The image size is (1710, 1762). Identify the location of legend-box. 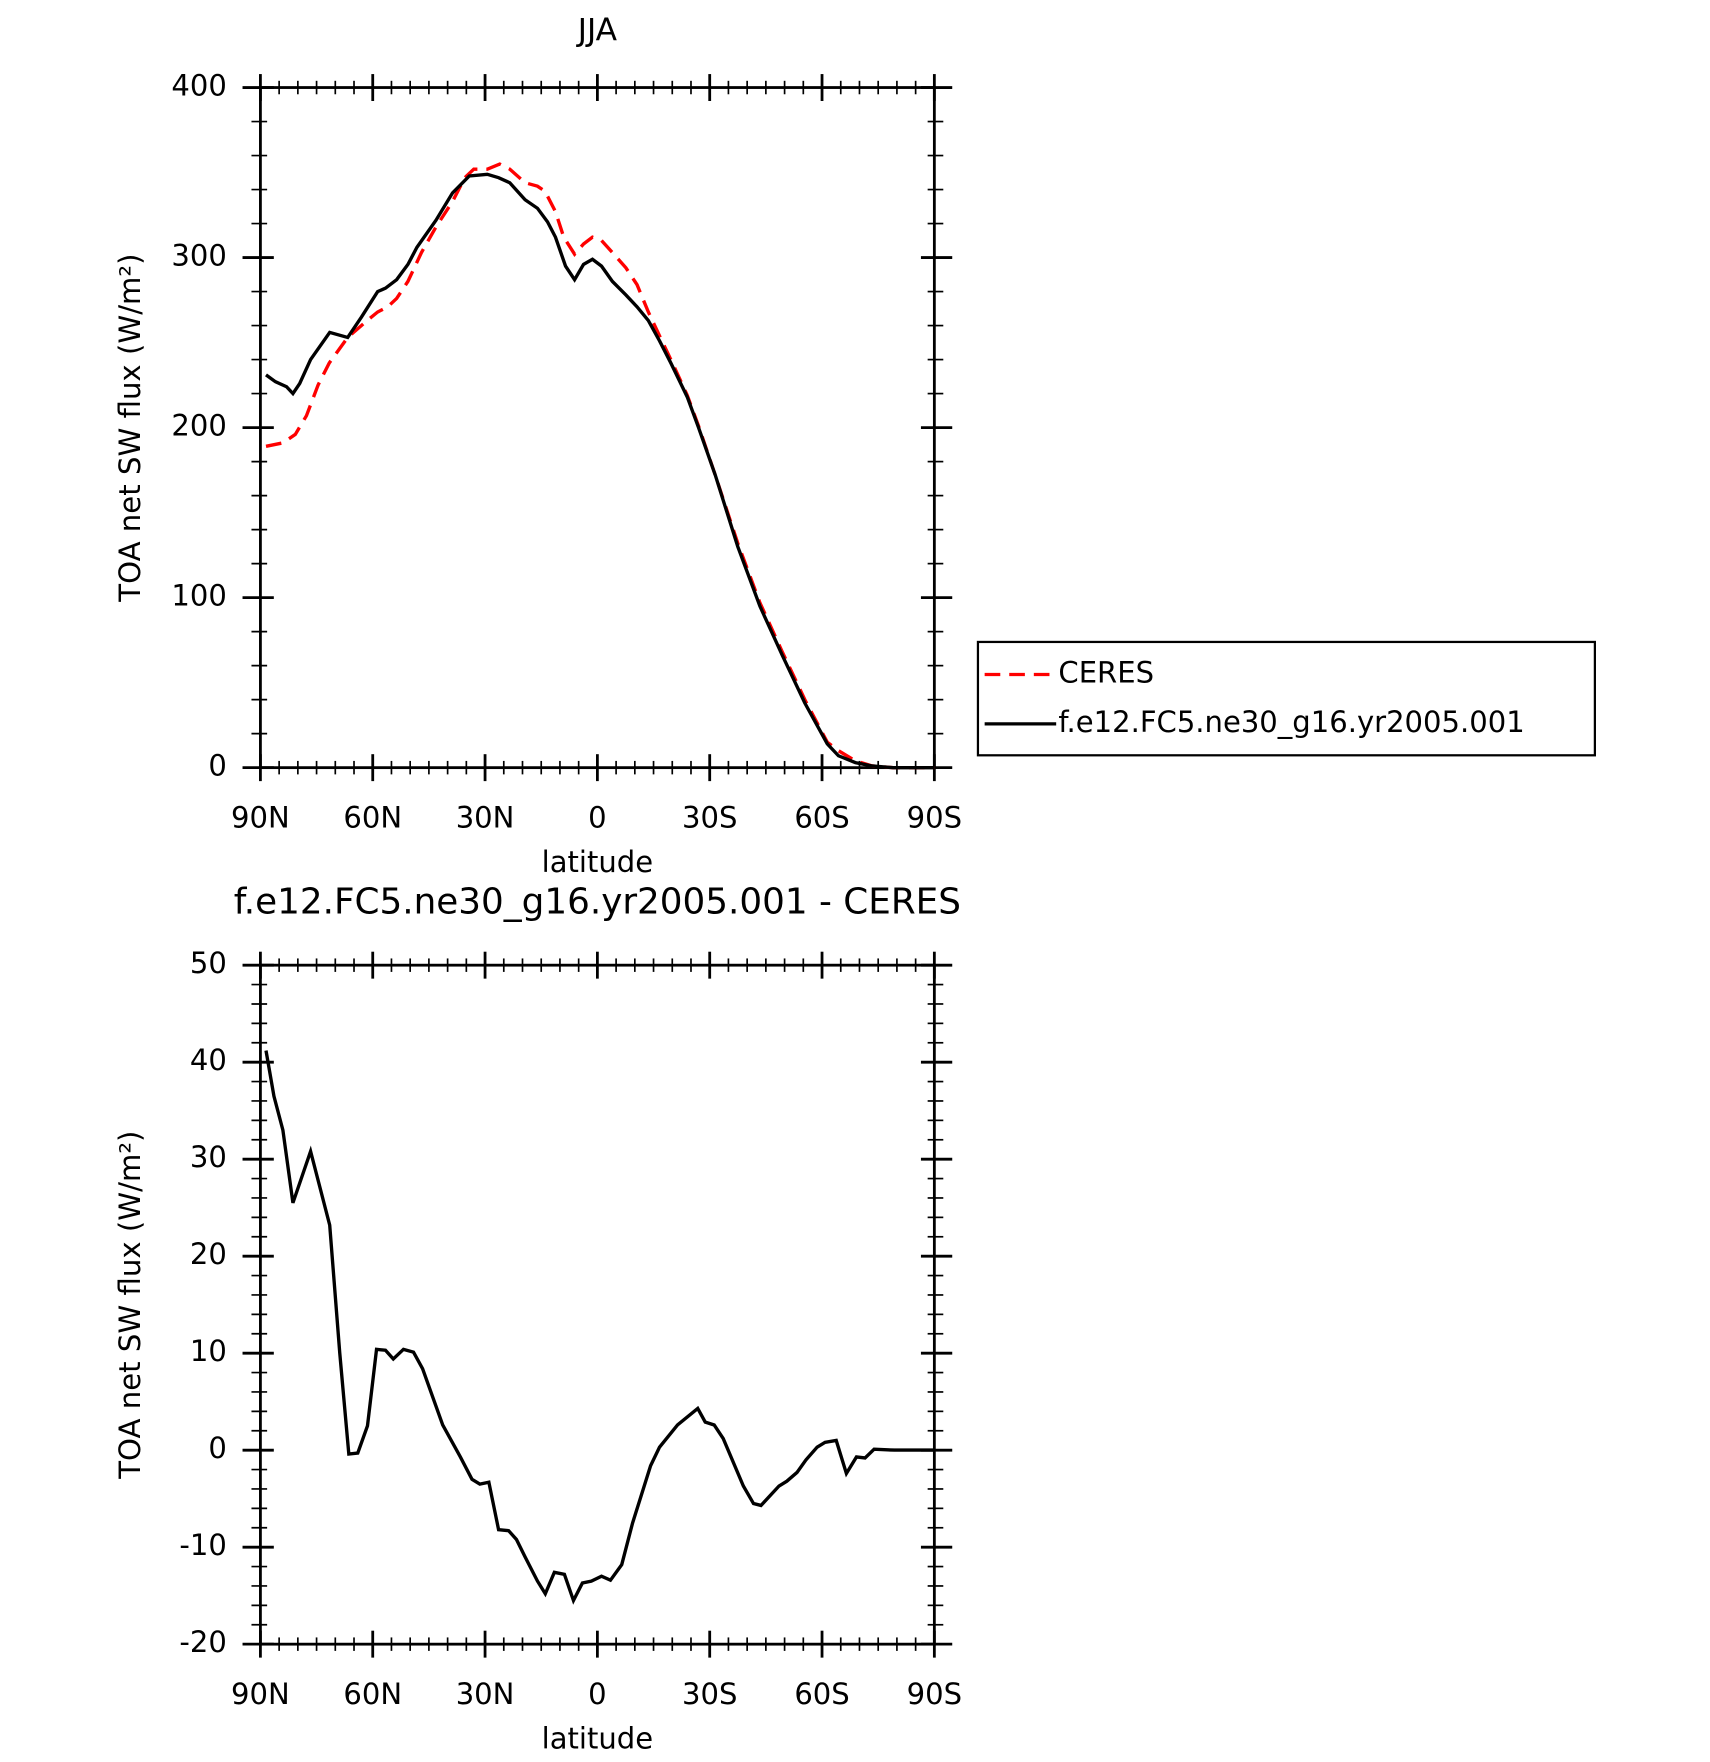
(1286, 698).